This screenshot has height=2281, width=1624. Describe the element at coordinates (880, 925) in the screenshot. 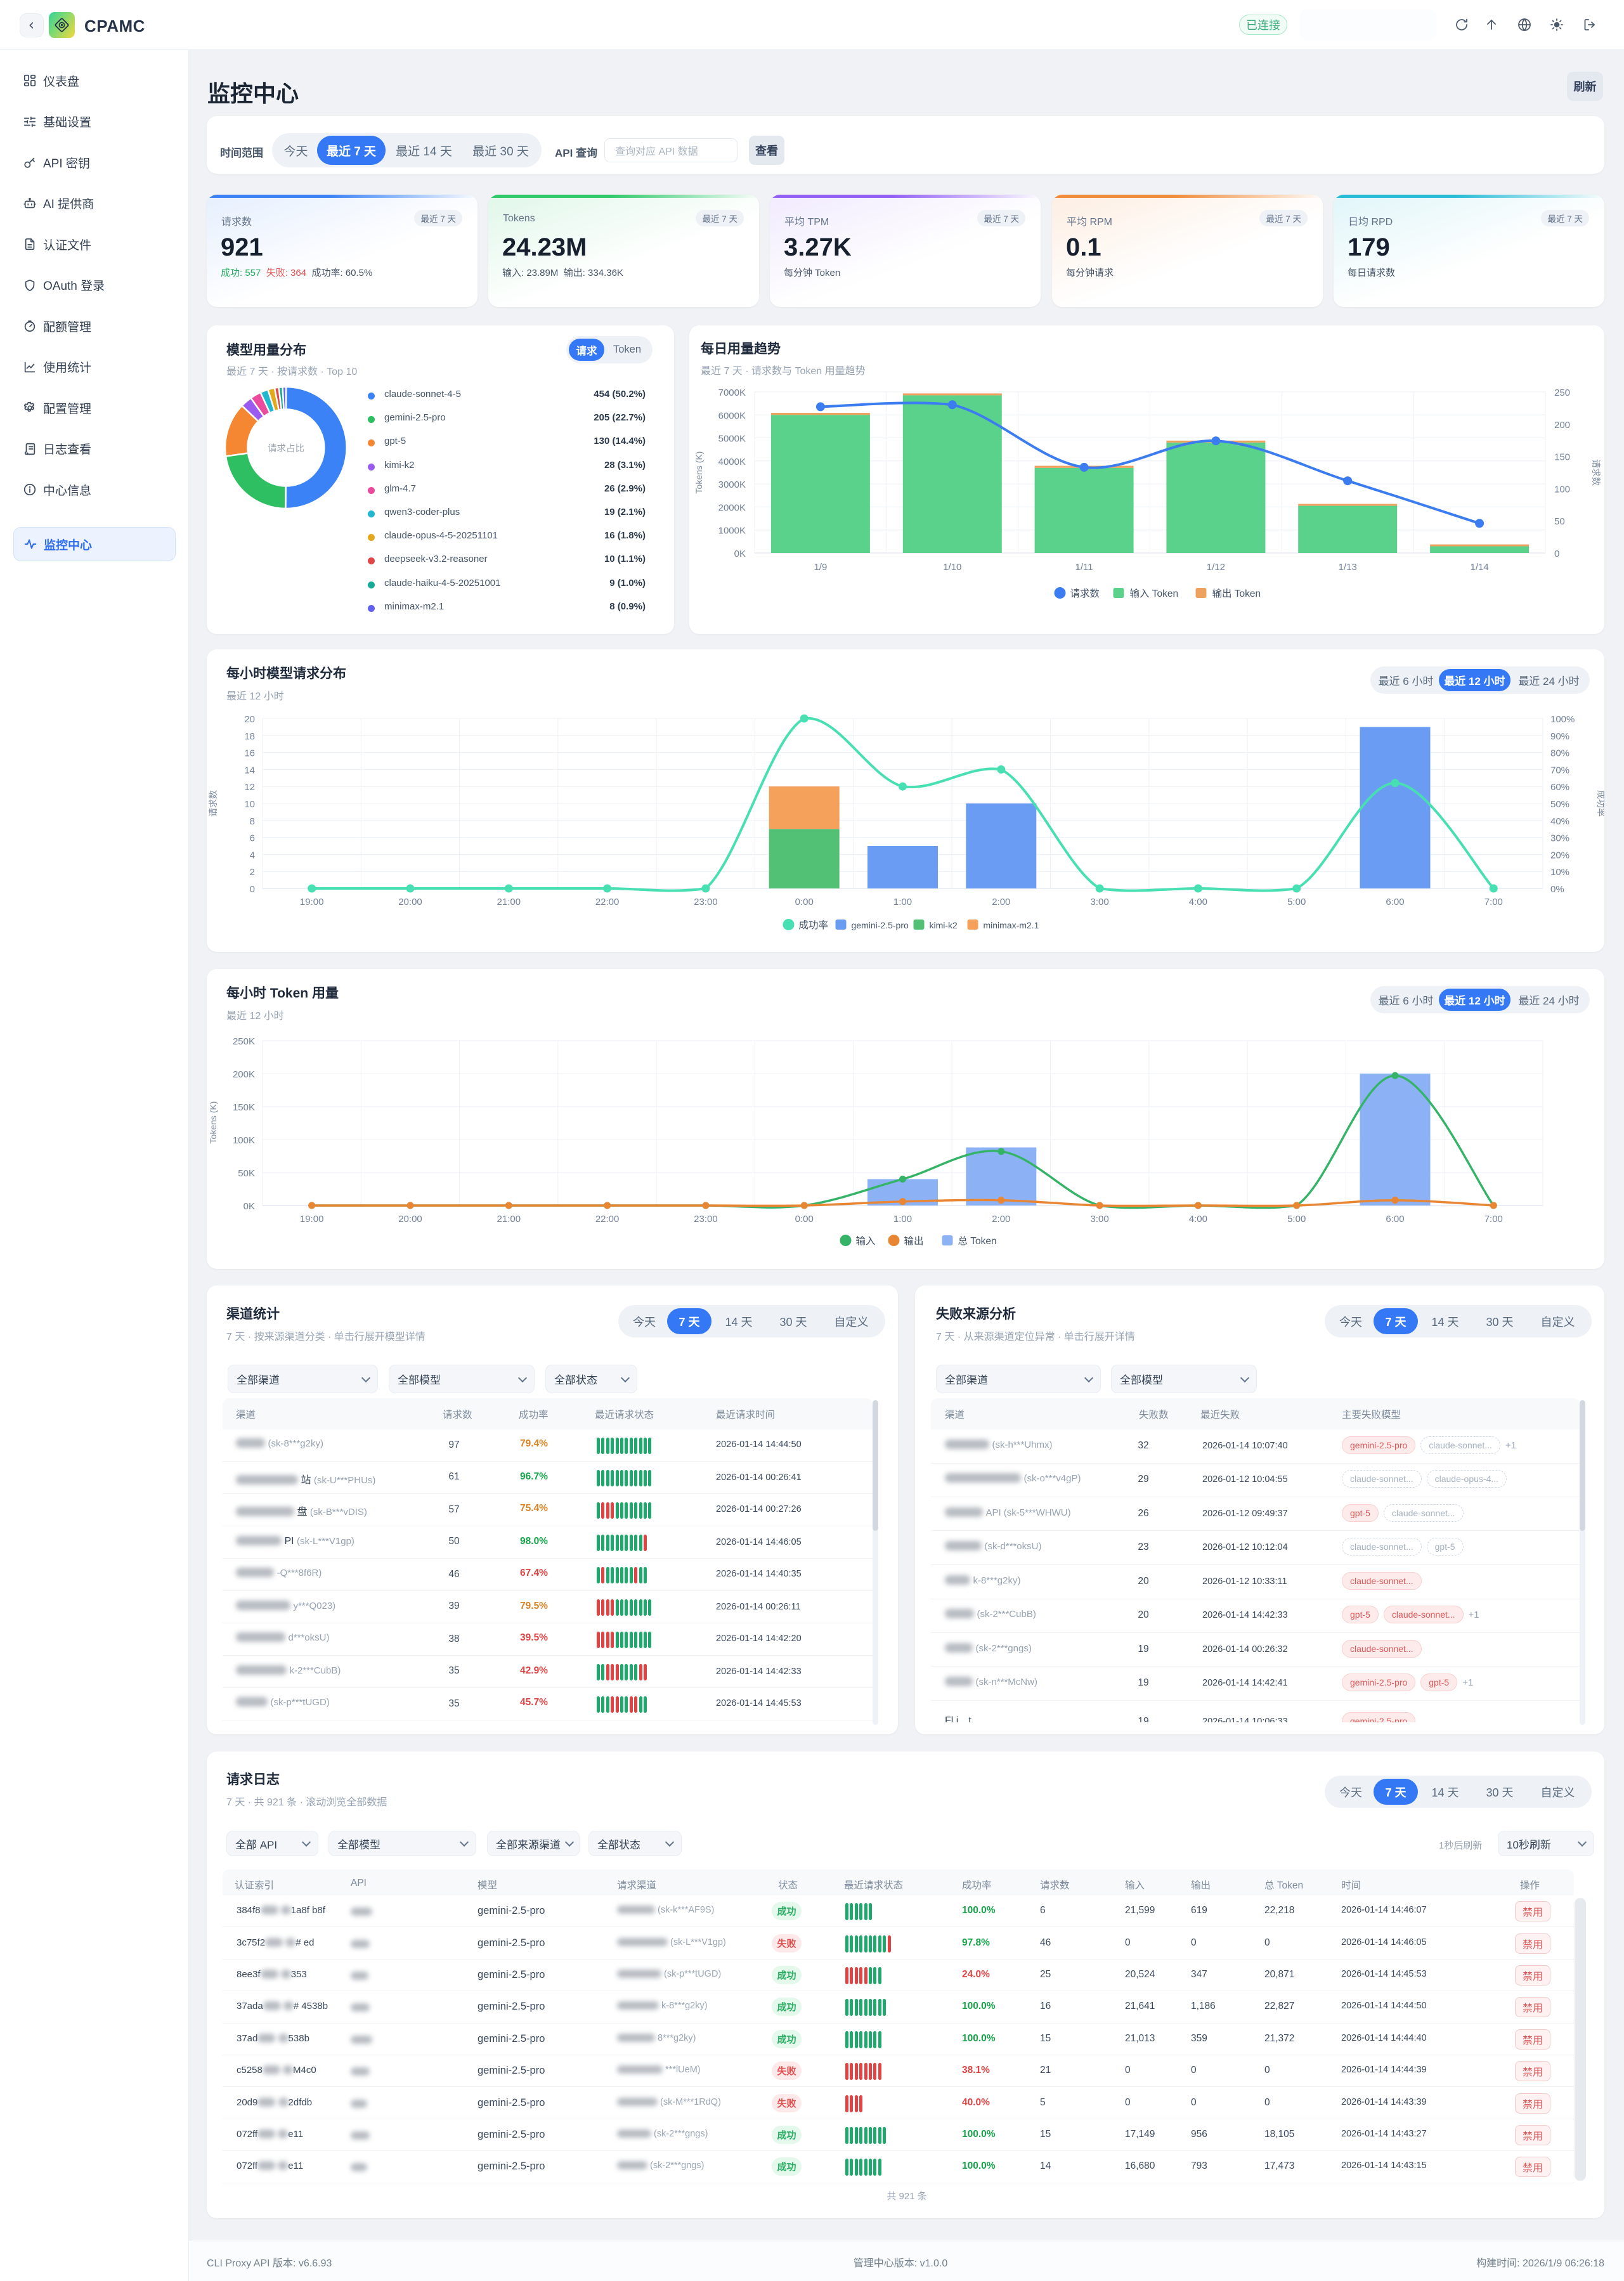

I see `svg-text: gemini-2.5-pro` at that location.